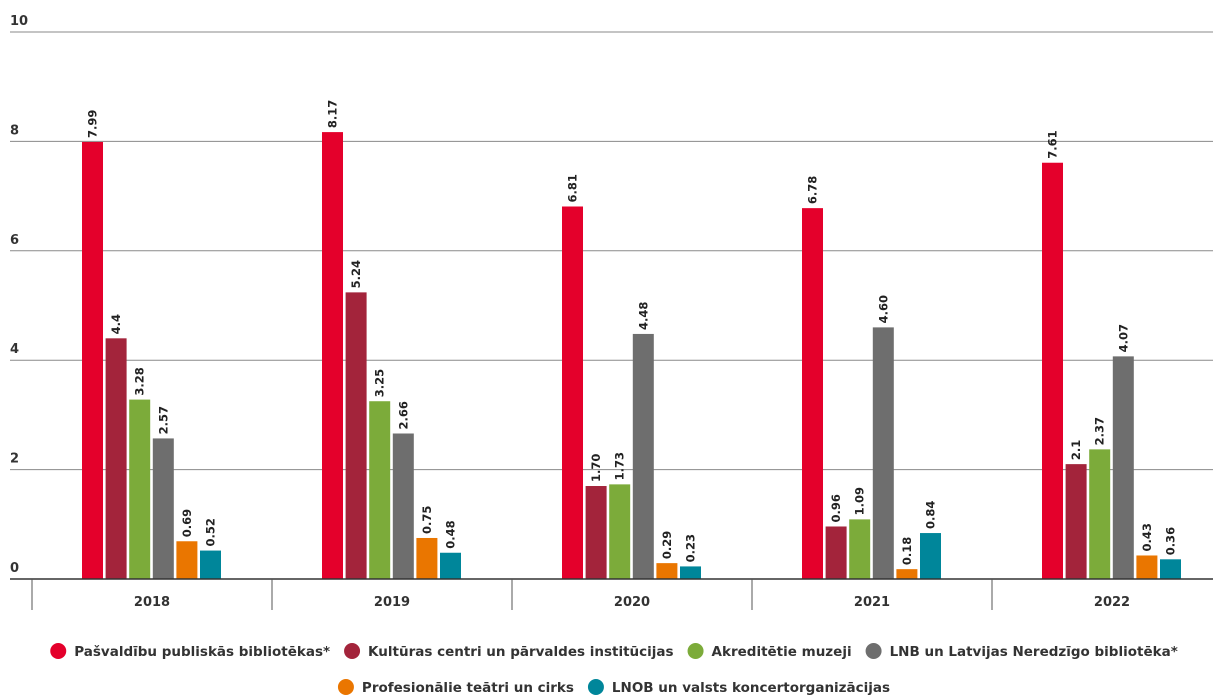 The image size is (1228, 698). What do you see at coordinates (751, 688) in the screenshot?
I see `legend-label: LNOB un valsts koncertorganizācijas` at bounding box center [751, 688].